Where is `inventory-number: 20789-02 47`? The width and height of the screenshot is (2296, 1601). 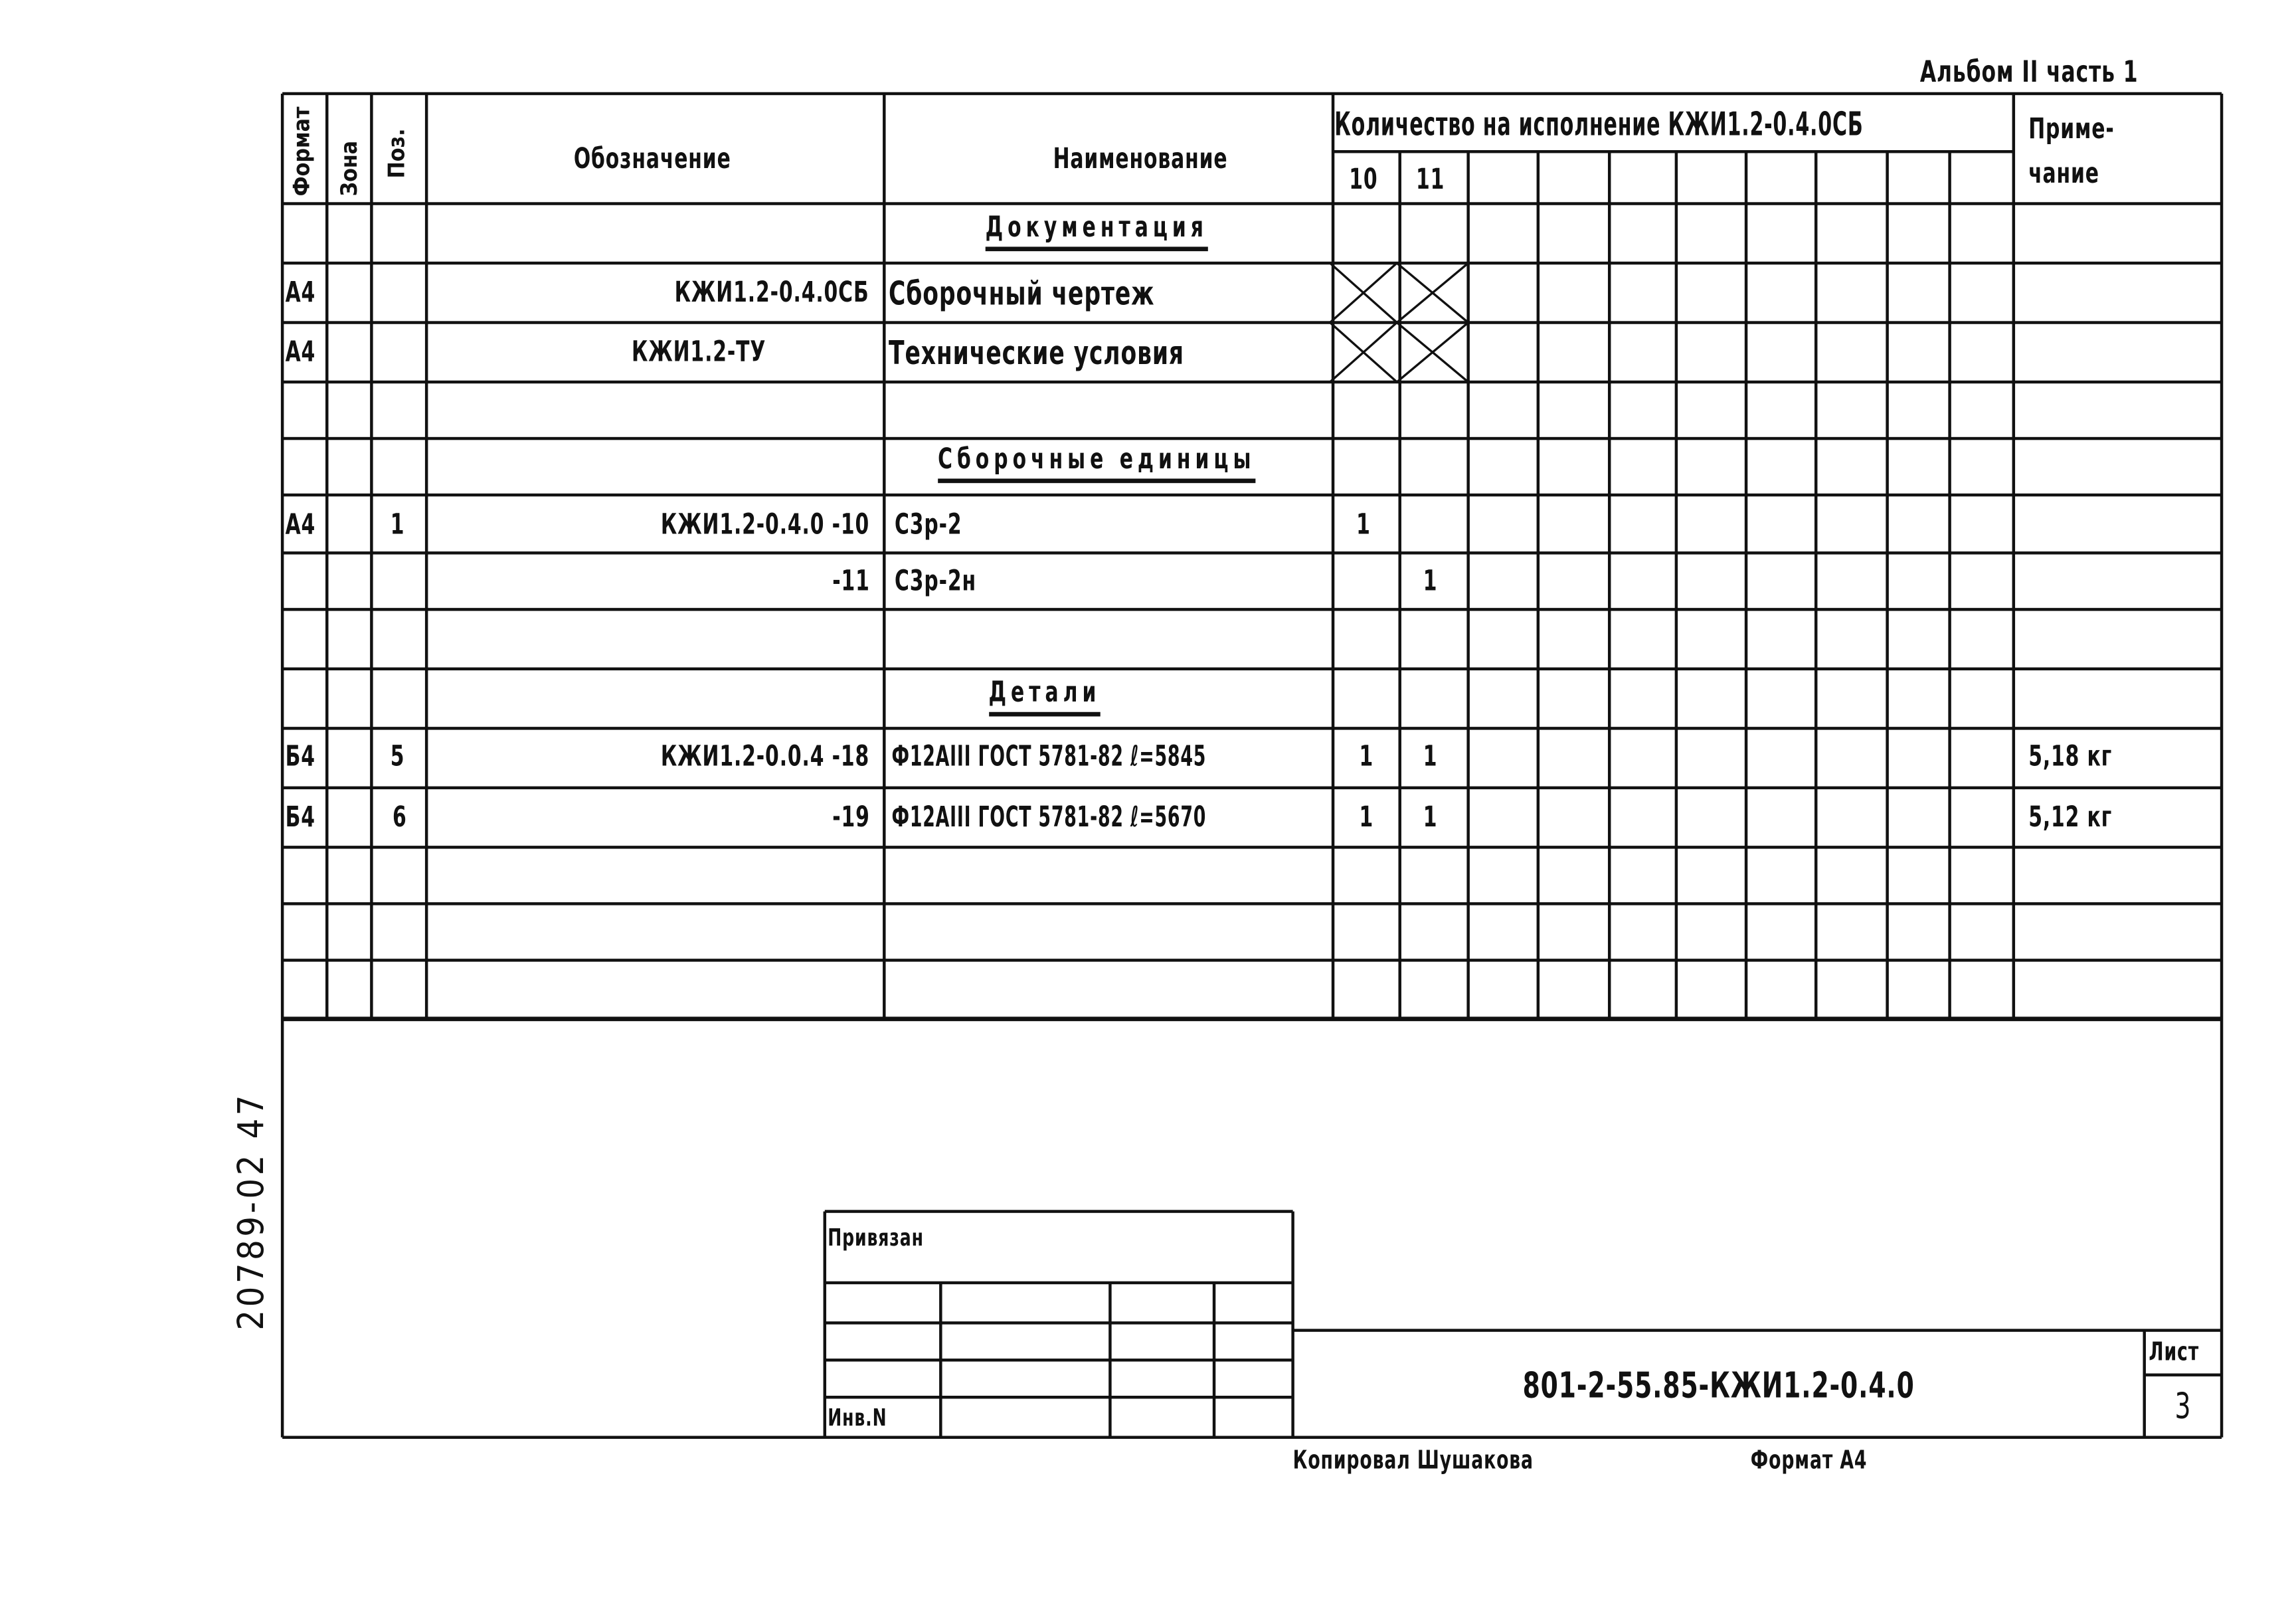 inventory-number: 20789-02 47 is located at coordinates (251, 1211).